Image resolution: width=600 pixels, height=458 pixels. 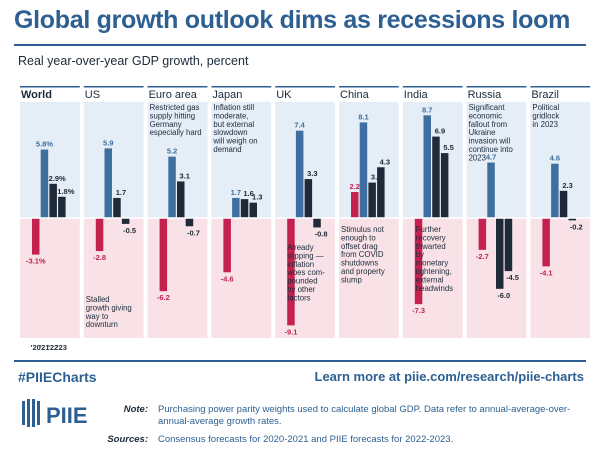 I want to click on panel-annotation: but external, so click(x=233, y=124).